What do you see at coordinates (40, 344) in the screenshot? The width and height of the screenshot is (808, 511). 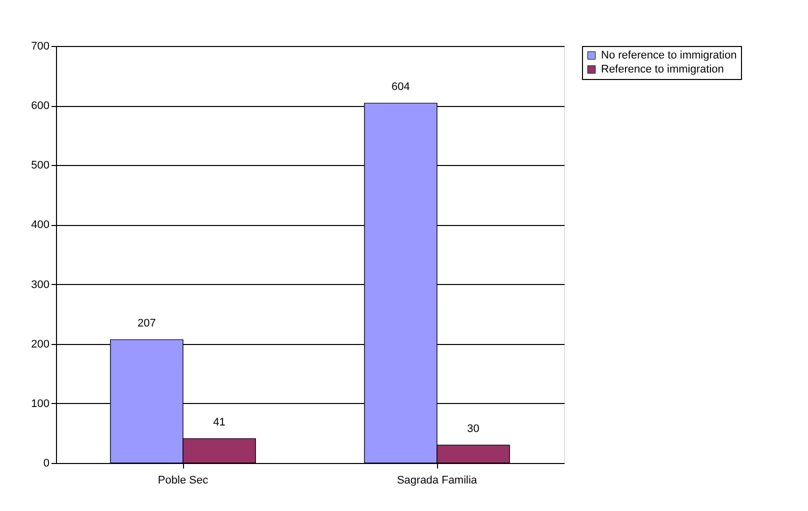 I see `y-tick-label: 200` at bounding box center [40, 344].